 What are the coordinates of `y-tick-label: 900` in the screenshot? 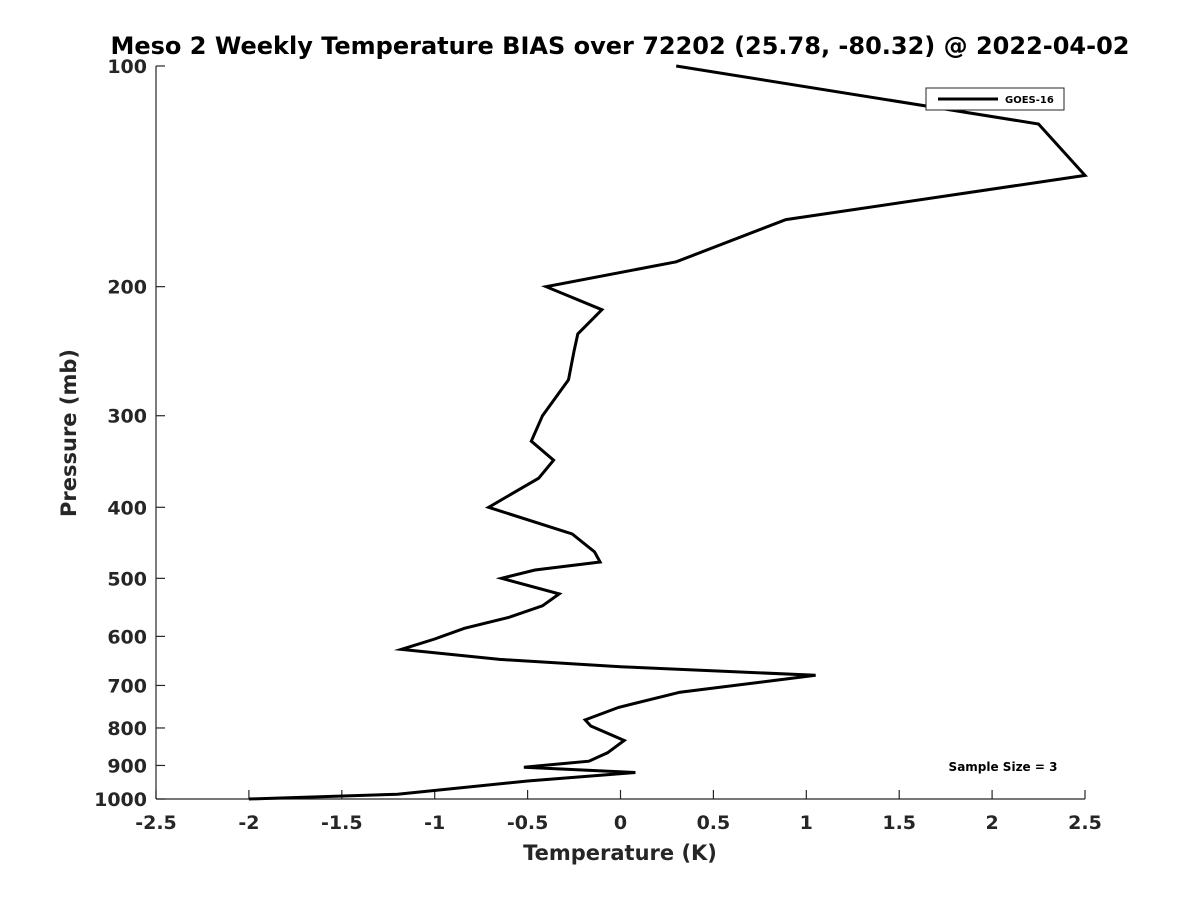 It's located at (127, 766).